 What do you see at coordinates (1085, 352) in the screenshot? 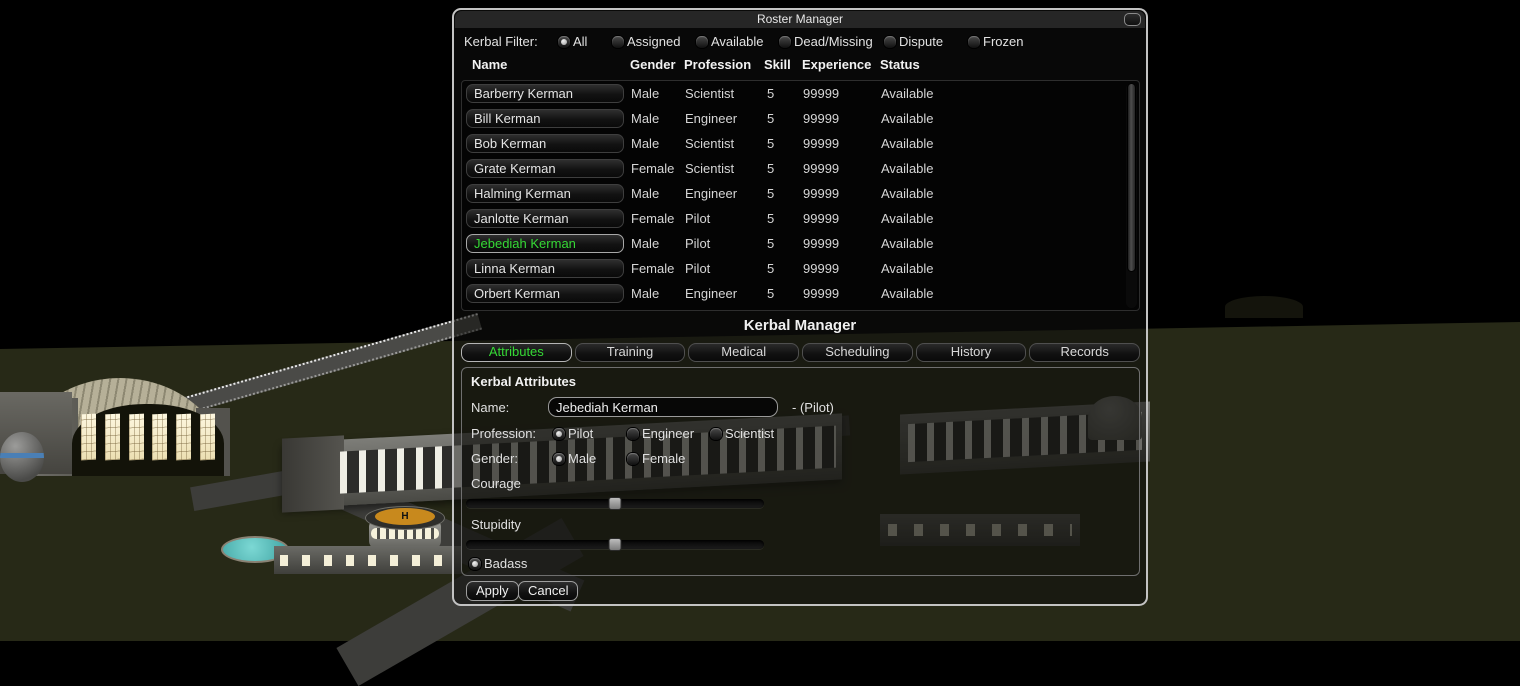
I see `tab-records: Records` at bounding box center [1085, 352].